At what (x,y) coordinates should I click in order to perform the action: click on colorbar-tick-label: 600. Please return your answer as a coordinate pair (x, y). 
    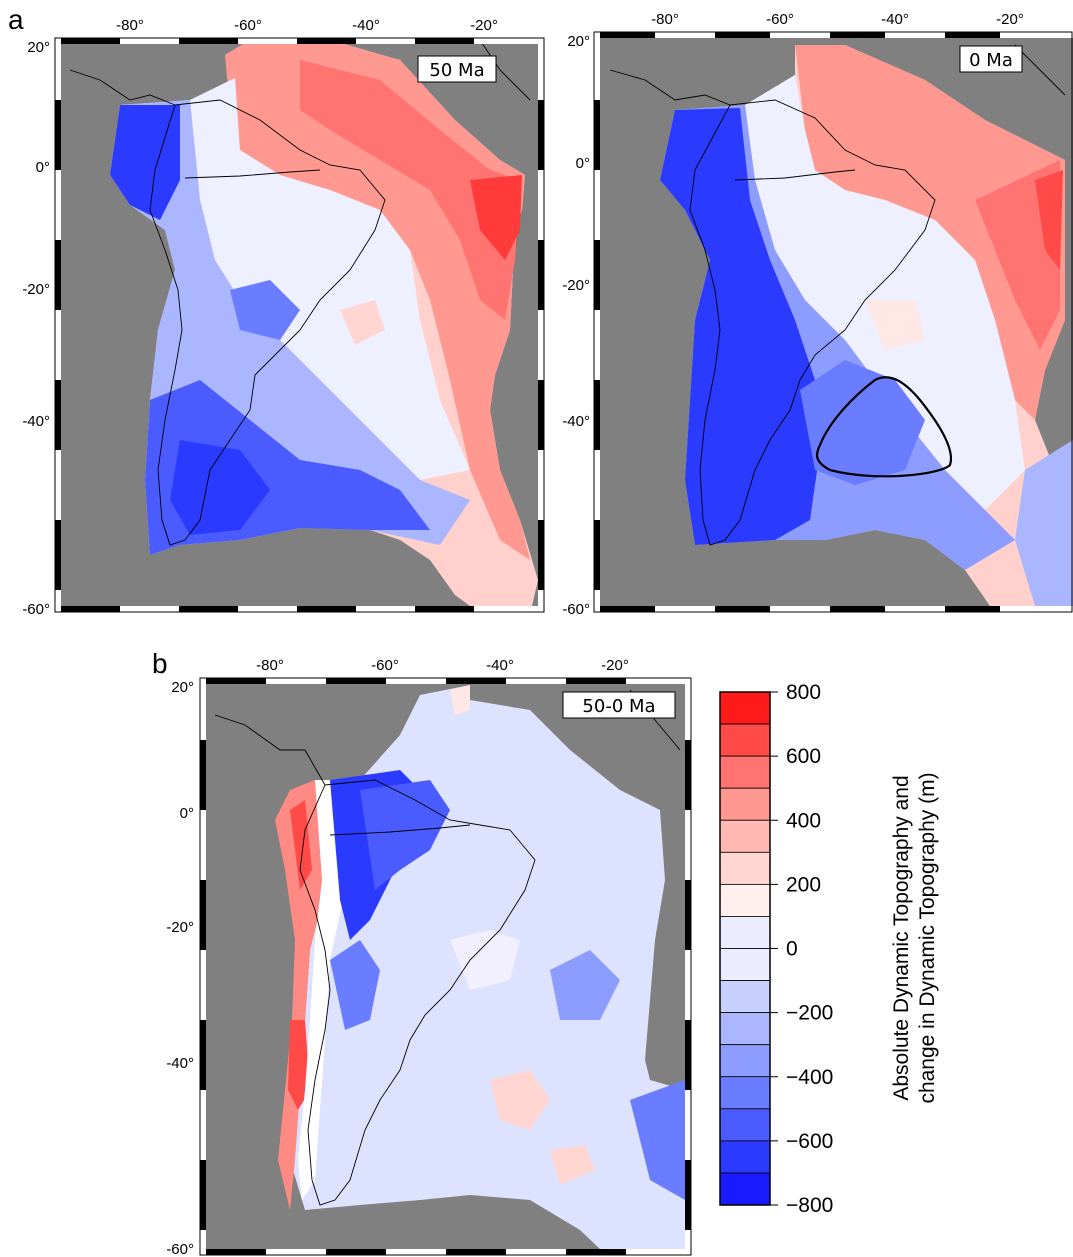
    Looking at the image, I should click on (803, 756).